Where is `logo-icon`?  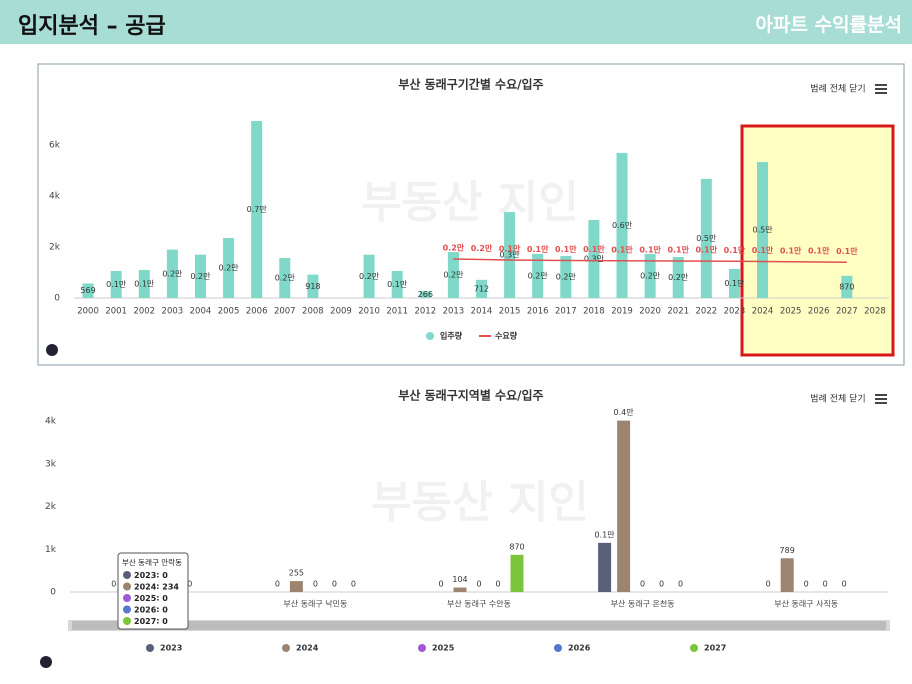 logo-icon is located at coordinates (52, 350).